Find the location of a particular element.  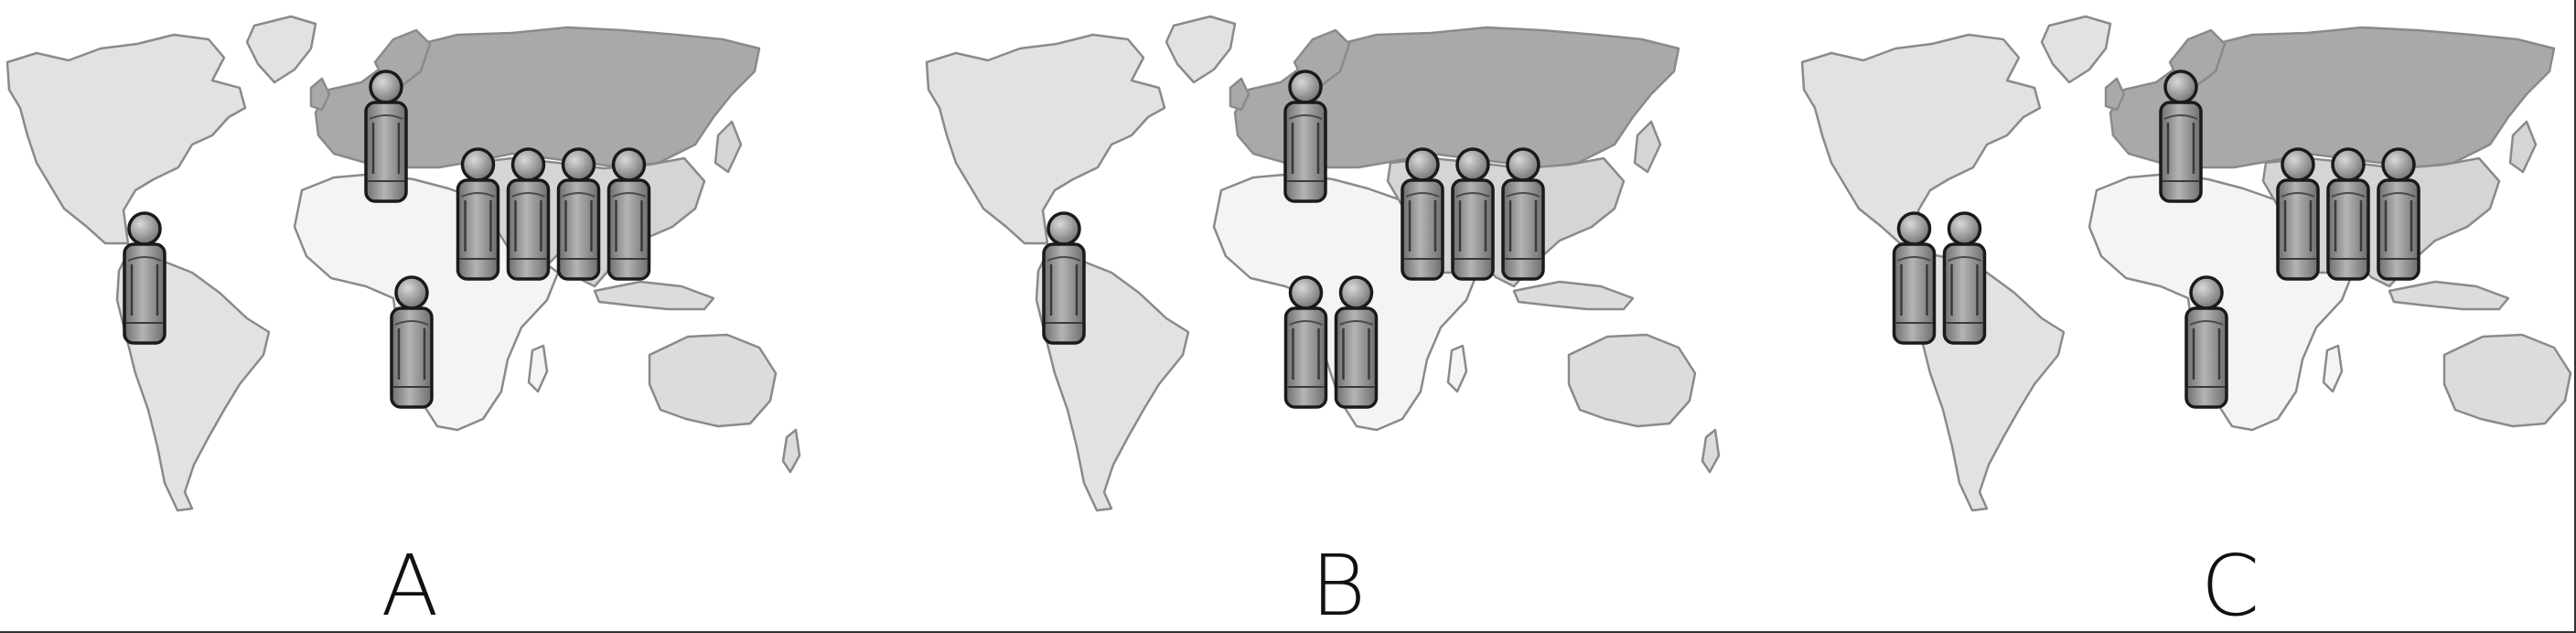

population-figures-a is located at coordinates (387, 239).